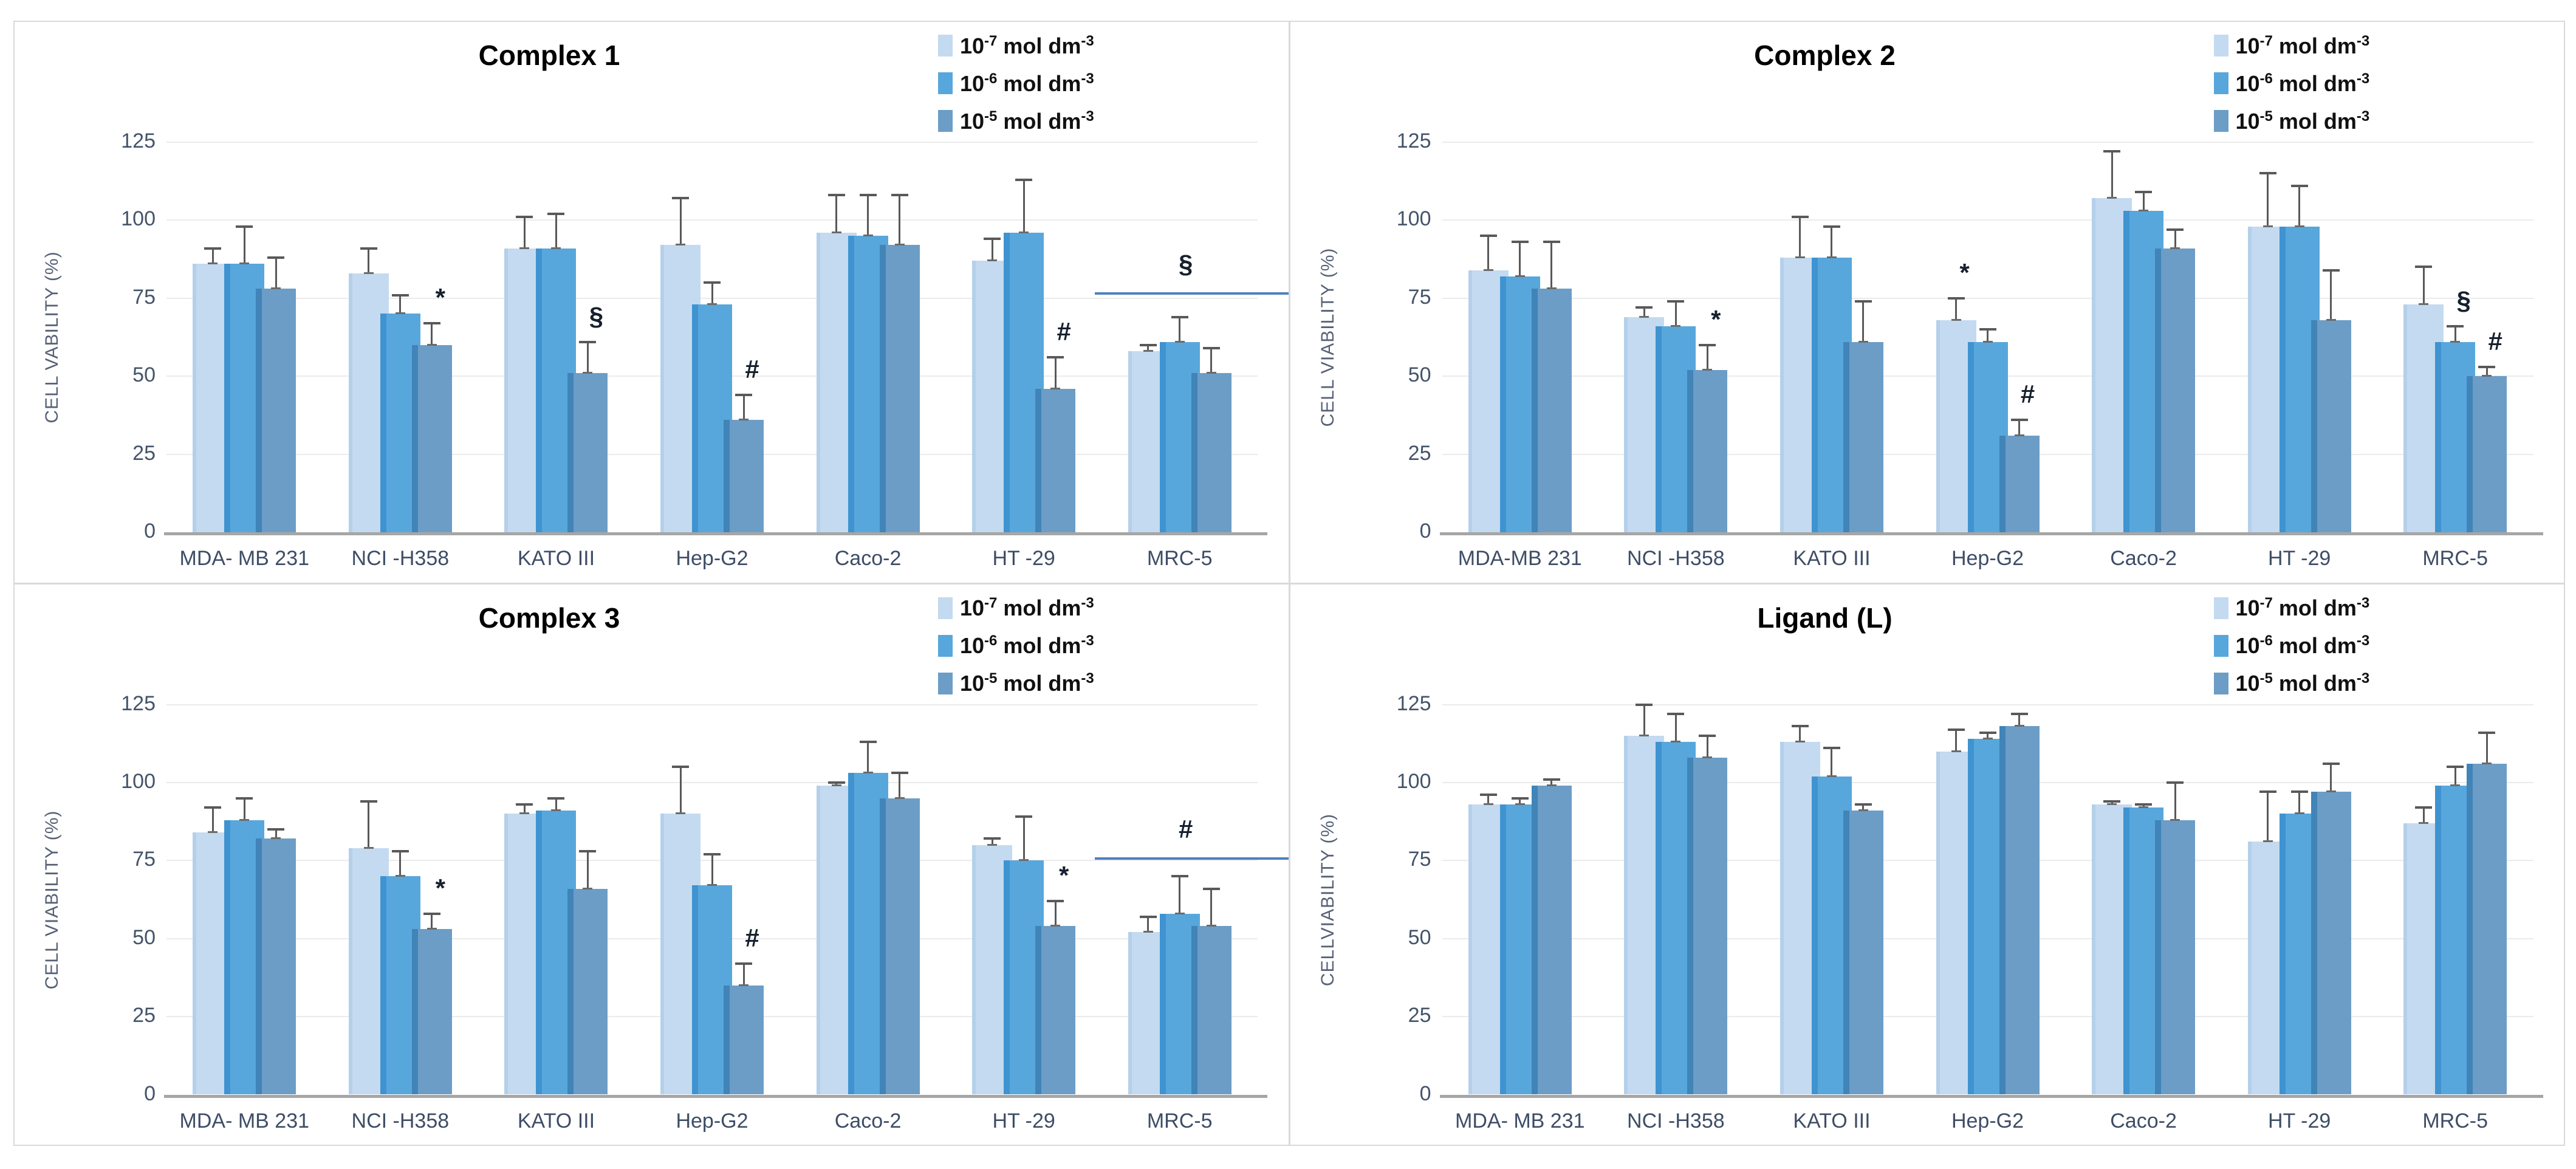 The height and width of the screenshot is (1169, 2576). What do you see at coordinates (144, 859) in the screenshot?
I see `y-tick-label: 75` at bounding box center [144, 859].